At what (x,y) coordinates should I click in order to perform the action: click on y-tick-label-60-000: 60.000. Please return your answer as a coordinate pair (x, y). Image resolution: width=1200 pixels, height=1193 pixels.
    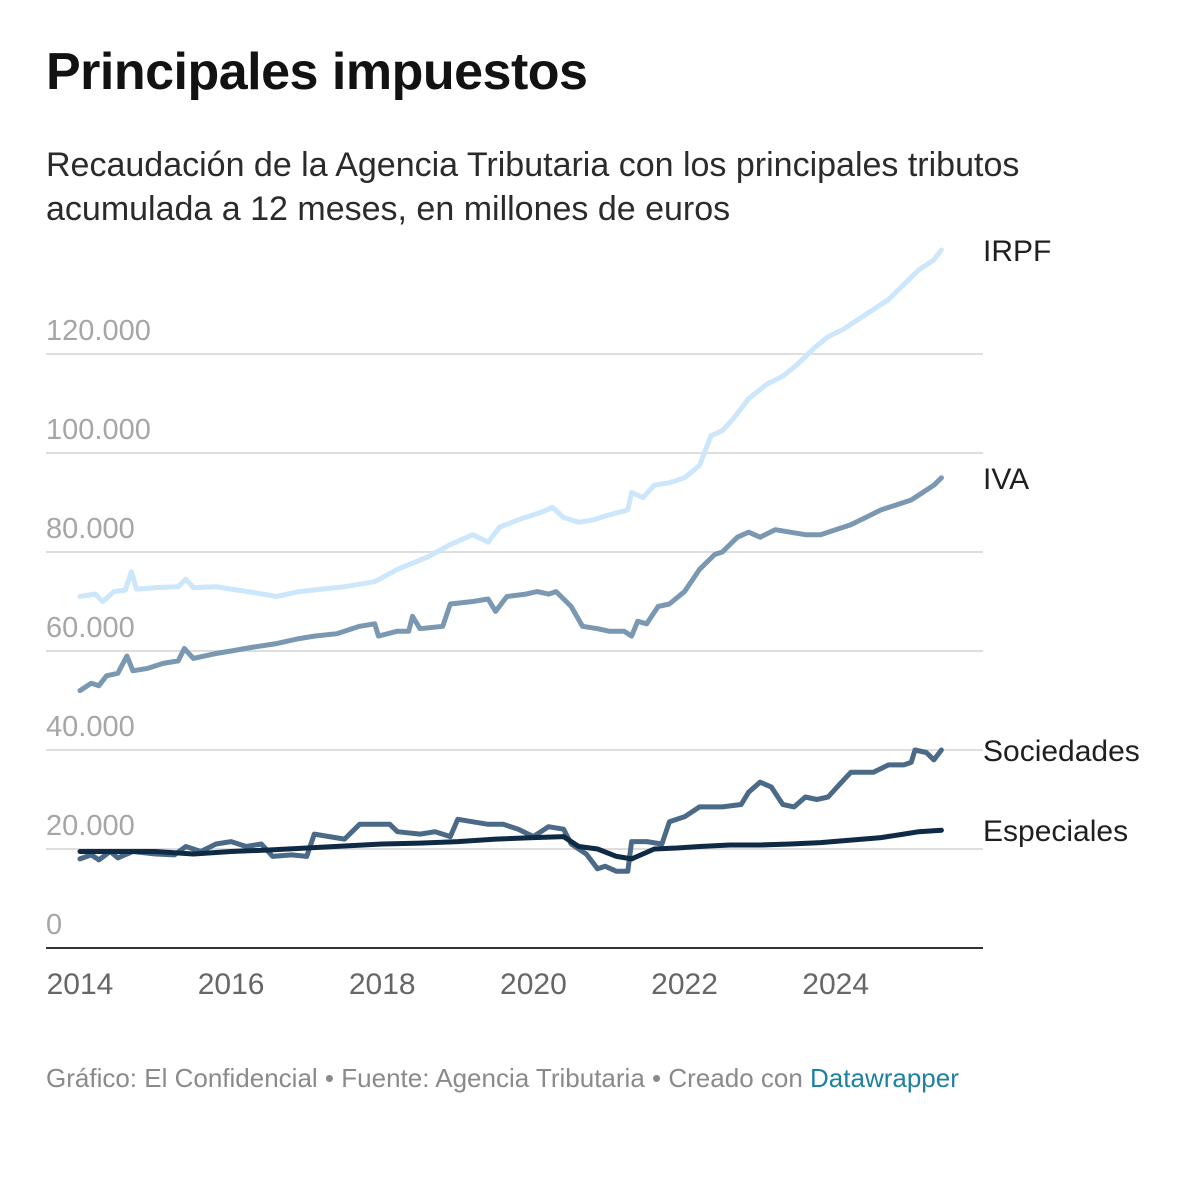
    Looking at the image, I should click on (90, 628).